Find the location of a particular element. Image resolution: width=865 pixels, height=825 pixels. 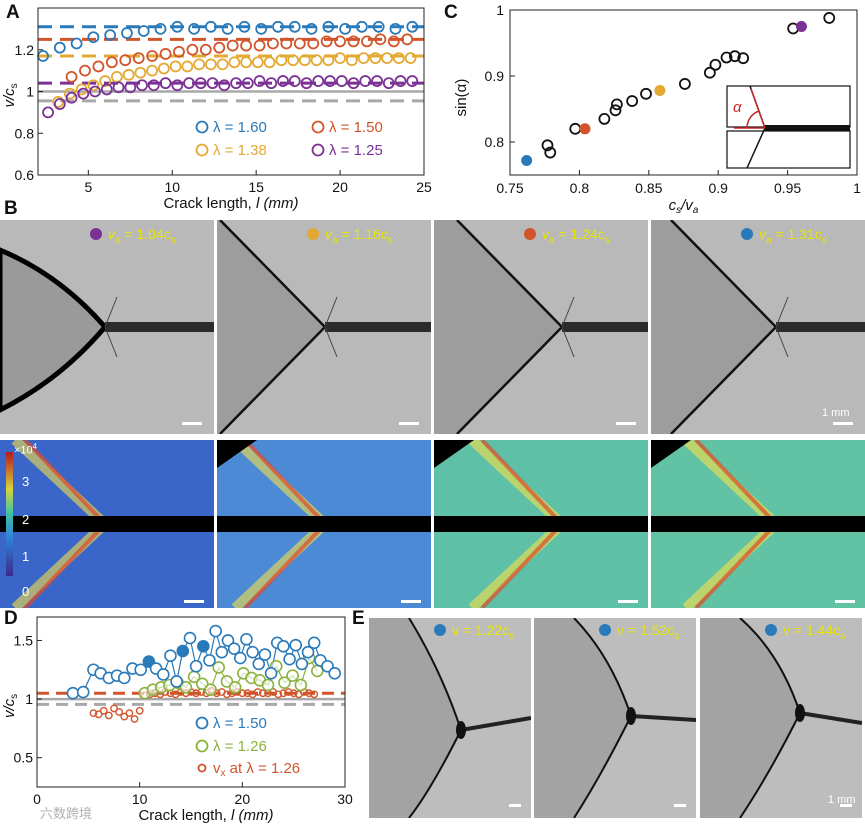

heatmap-crack is located at coordinates (324, 524).